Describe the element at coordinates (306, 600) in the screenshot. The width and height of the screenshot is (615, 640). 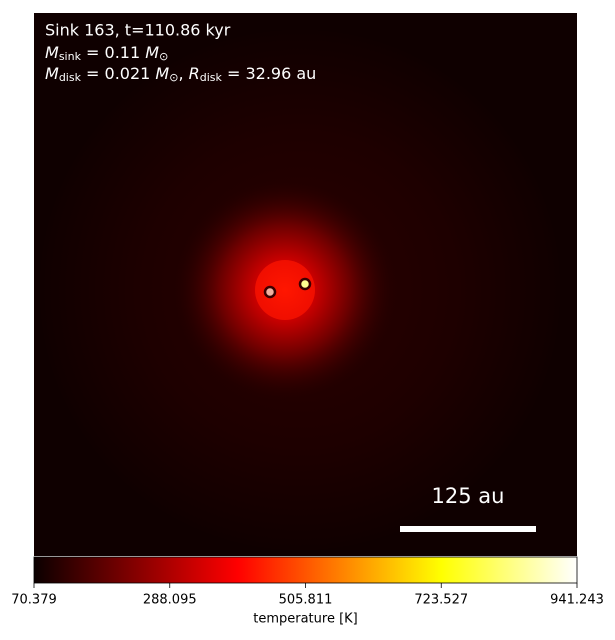
I see `colorbar-tick-label: 505.811` at that location.